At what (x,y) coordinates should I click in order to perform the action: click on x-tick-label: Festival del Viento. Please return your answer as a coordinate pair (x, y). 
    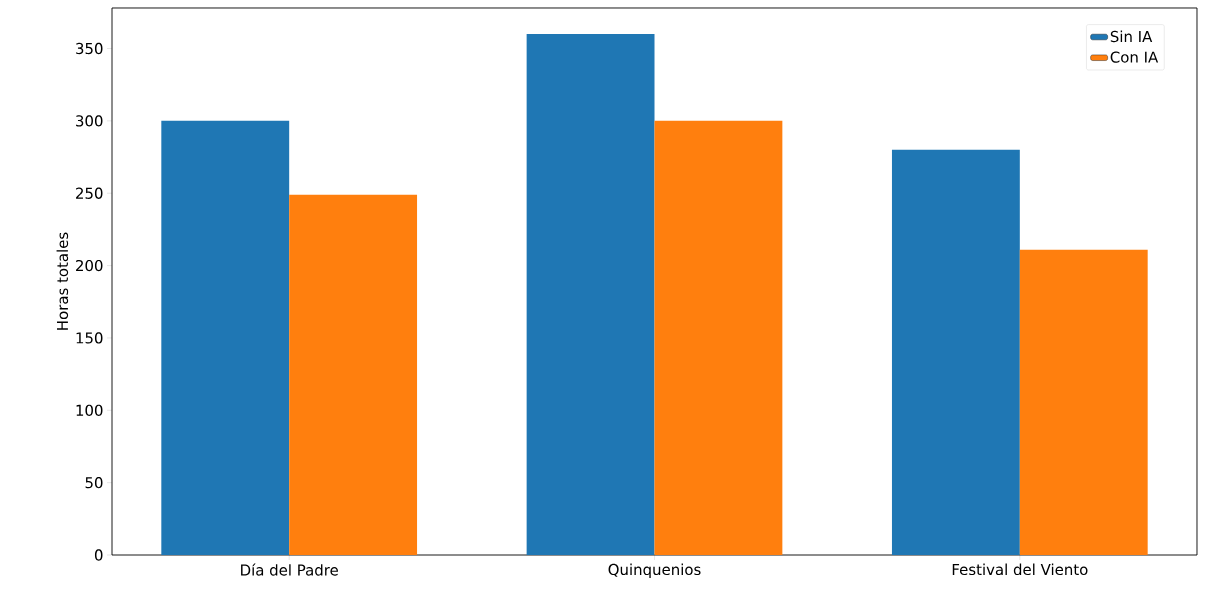
    Looking at the image, I should click on (1020, 569).